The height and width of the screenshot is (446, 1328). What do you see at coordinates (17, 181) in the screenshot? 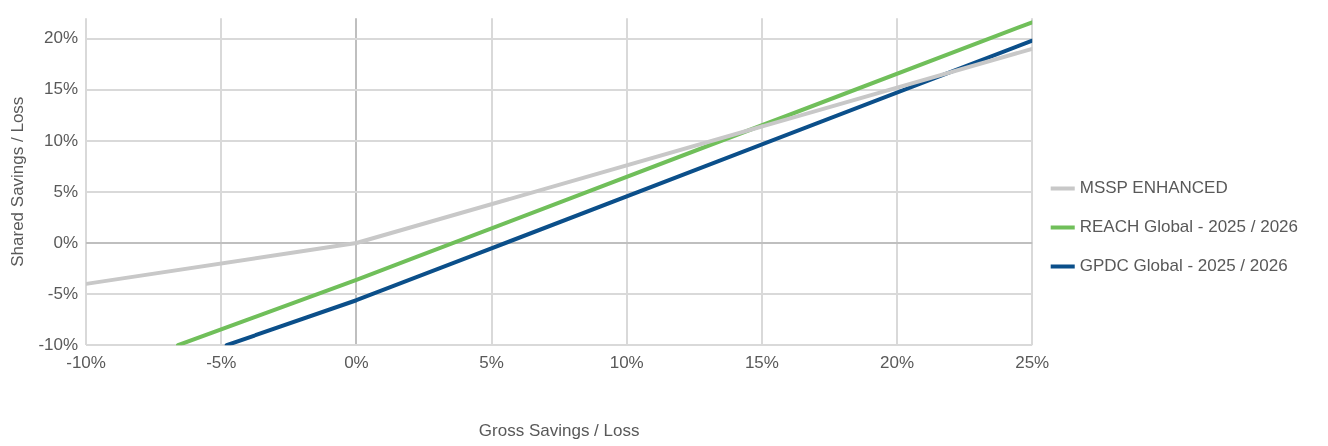
I see `y-axis-title: Shared Savings / Loss` at bounding box center [17, 181].